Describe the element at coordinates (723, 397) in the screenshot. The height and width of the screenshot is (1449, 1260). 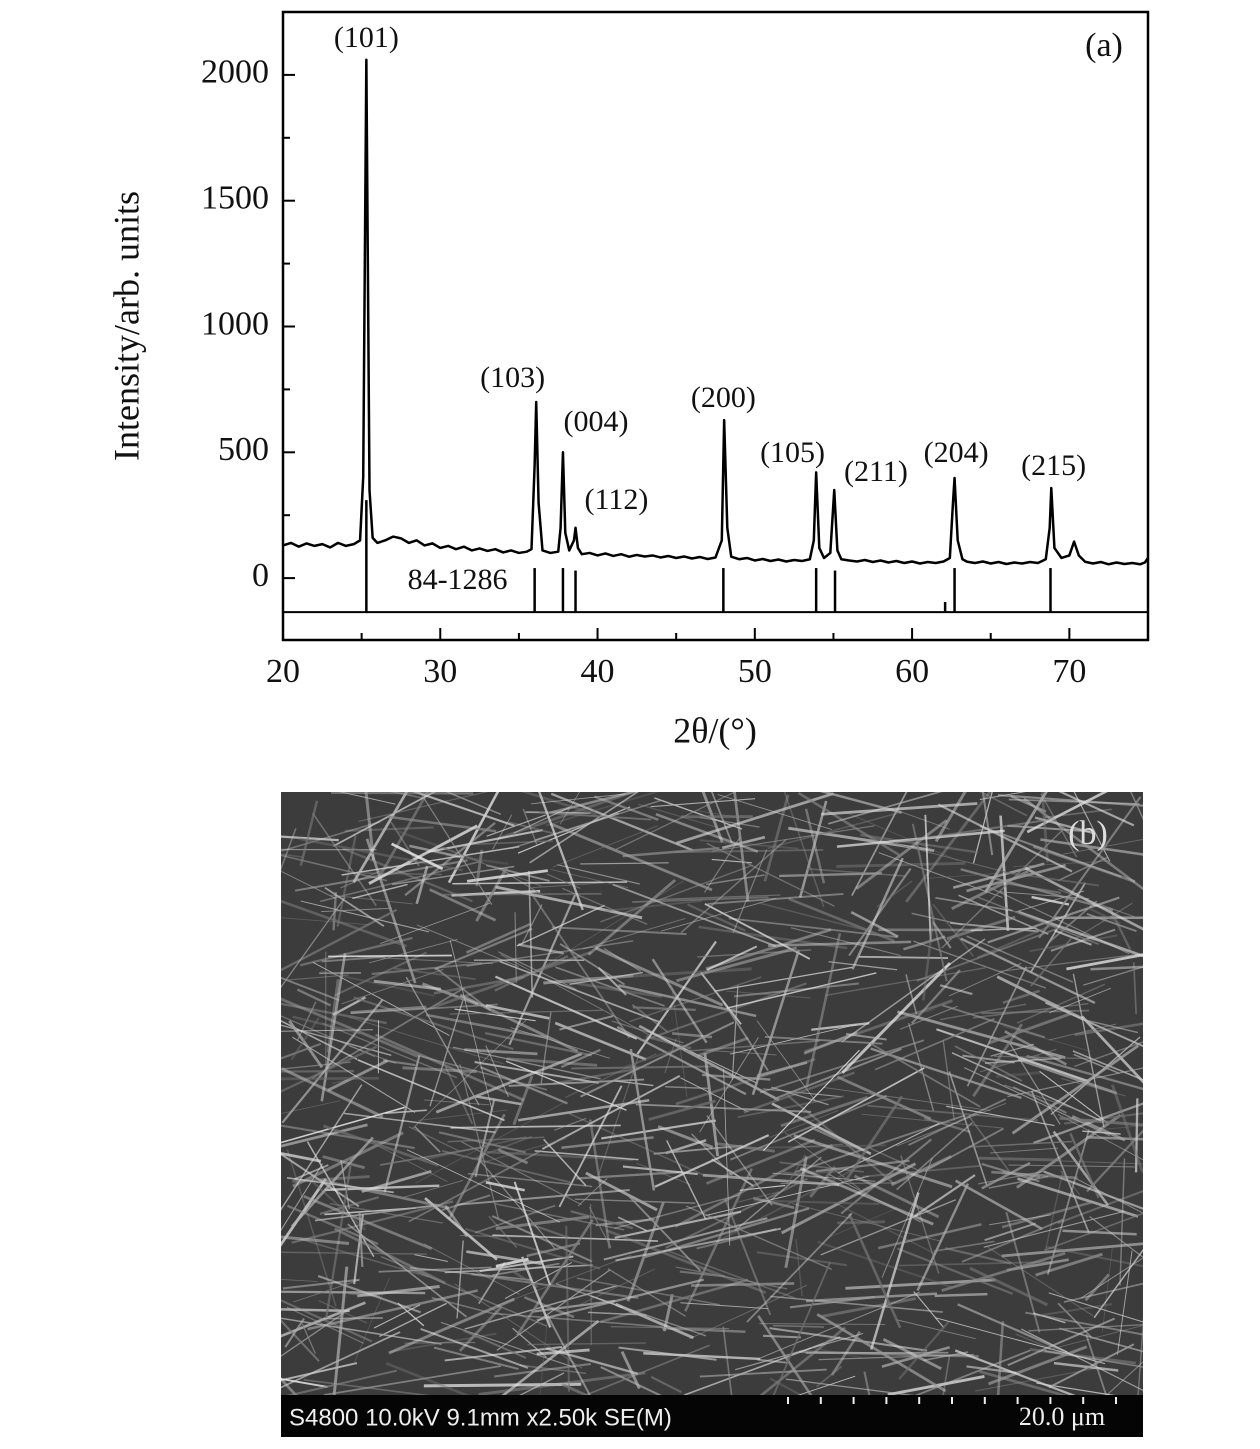
I see `peak-label: (200)` at that location.